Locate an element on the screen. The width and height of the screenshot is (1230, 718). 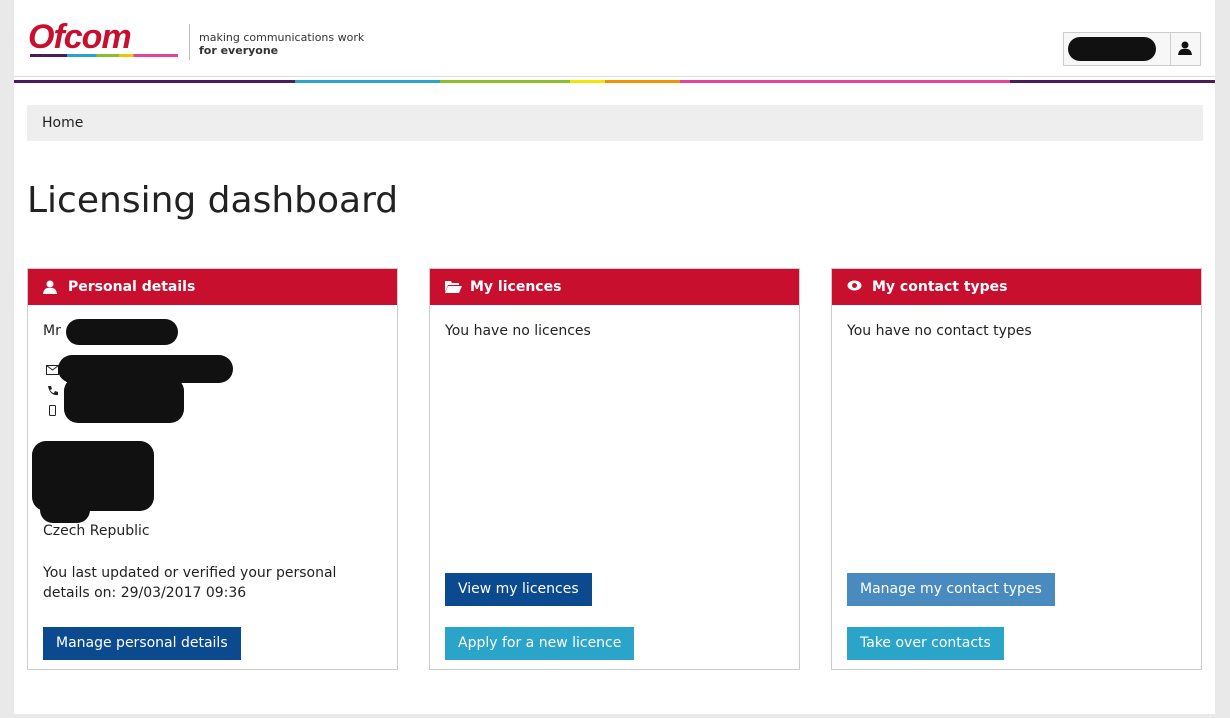
breadcrumb-home: Home is located at coordinates (63, 123).